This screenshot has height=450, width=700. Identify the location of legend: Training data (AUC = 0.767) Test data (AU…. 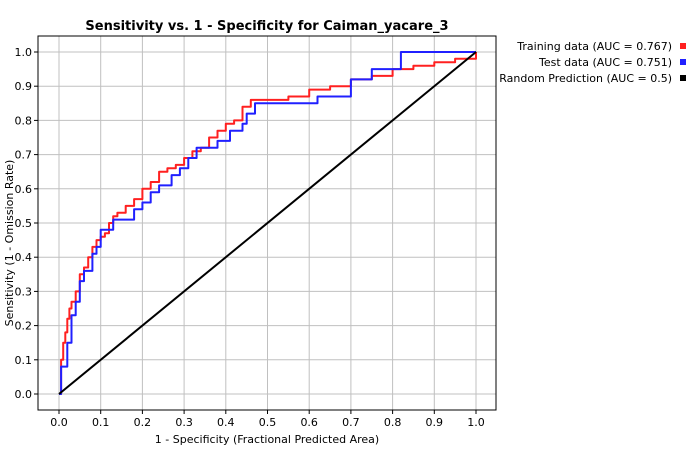
(592, 62).